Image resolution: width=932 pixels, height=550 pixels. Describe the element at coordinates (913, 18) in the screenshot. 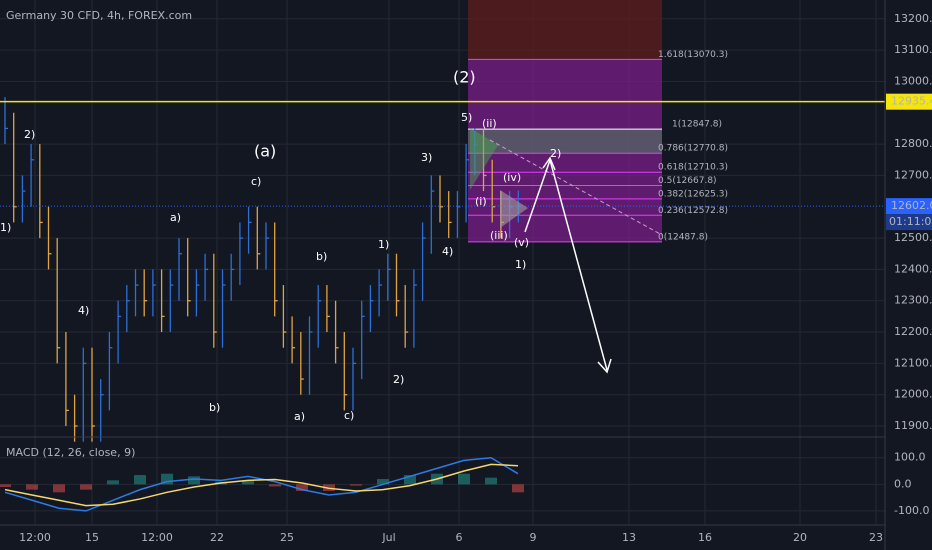

I see `y-tick-label: 13200.0` at that location.